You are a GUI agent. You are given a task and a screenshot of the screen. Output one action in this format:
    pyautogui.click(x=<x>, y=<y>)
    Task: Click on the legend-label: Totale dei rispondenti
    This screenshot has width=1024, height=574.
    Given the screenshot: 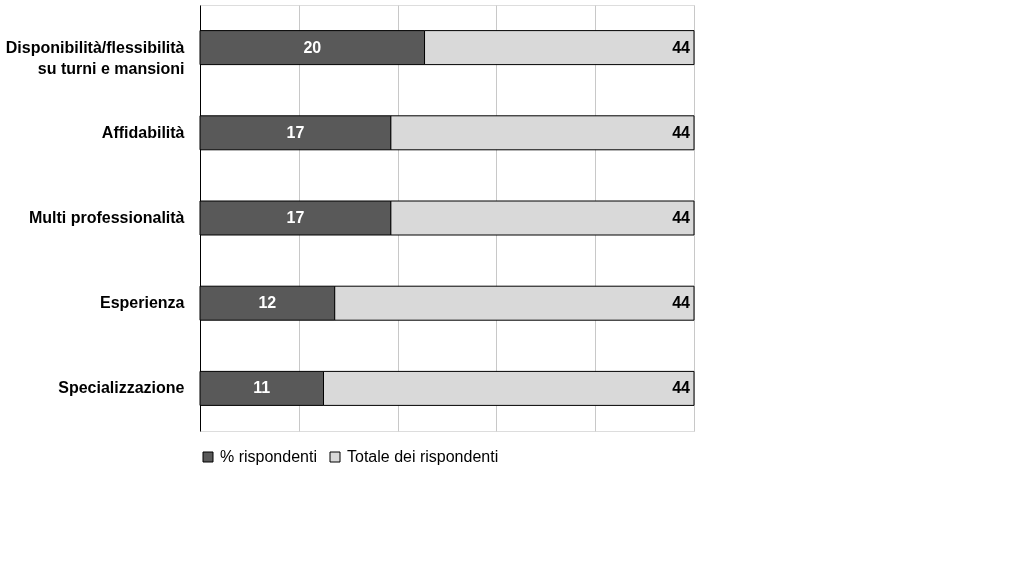 What is the action you would take?
    pyautogui.click(x=423, y=456)
    